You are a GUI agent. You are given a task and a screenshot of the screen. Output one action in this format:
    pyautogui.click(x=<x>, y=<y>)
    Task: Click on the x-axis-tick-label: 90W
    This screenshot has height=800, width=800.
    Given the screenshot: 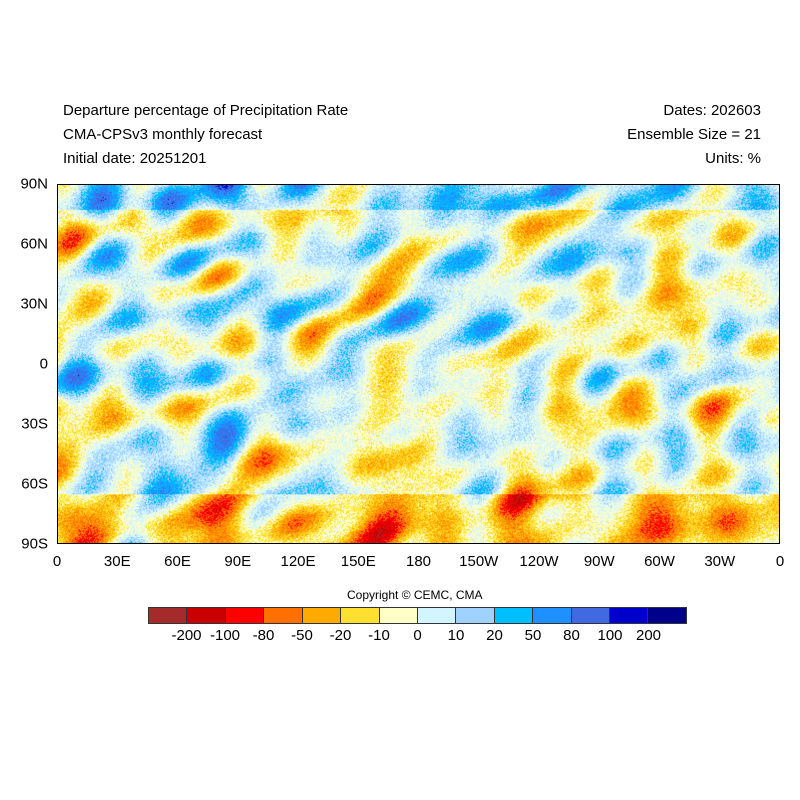 What is the action you would take?
    pyautogui.click(x=599, y=561)
    